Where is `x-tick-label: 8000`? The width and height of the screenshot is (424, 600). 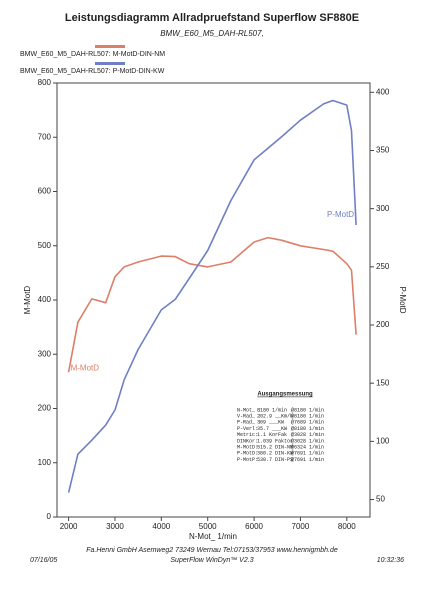 x-tick-label: 8000 is located at coordinates (347, 526).